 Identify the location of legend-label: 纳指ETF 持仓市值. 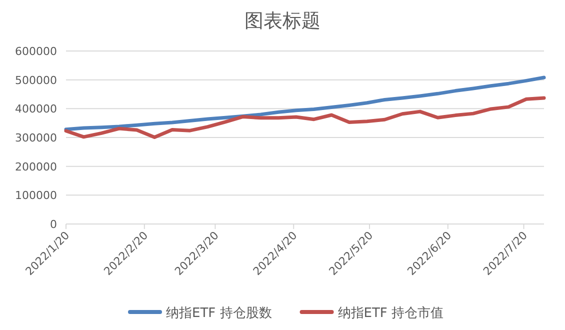
(391, 313).